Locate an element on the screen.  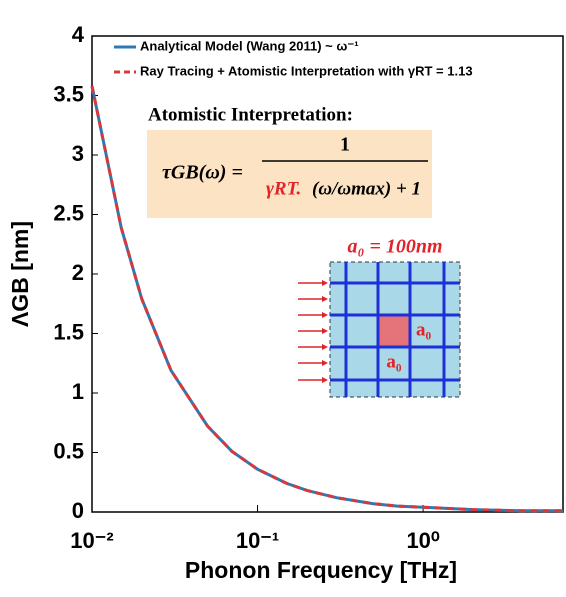
formula-box is located at coordinates (289, 174).